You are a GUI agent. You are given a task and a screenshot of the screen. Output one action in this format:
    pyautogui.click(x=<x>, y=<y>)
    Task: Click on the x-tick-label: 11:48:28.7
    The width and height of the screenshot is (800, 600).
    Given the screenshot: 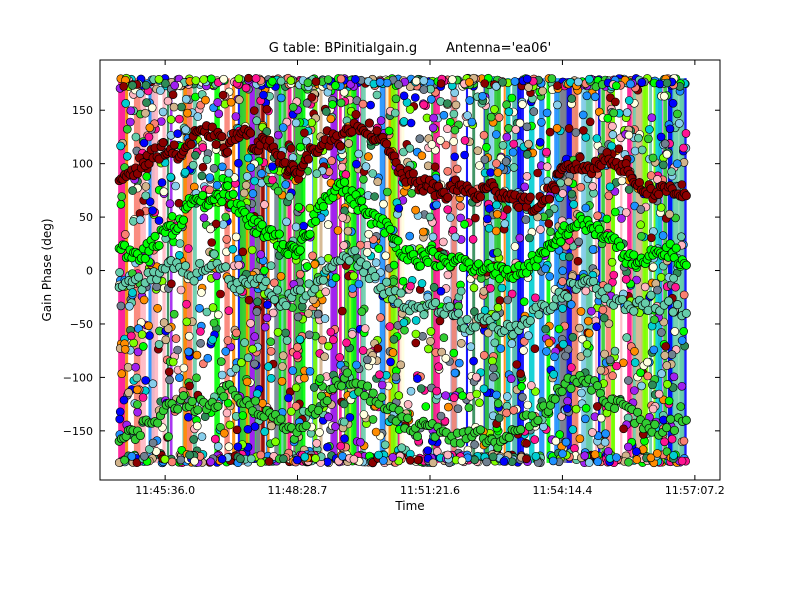 What is the action you would take?
    pyautogui.click(x=298, y=490)
    